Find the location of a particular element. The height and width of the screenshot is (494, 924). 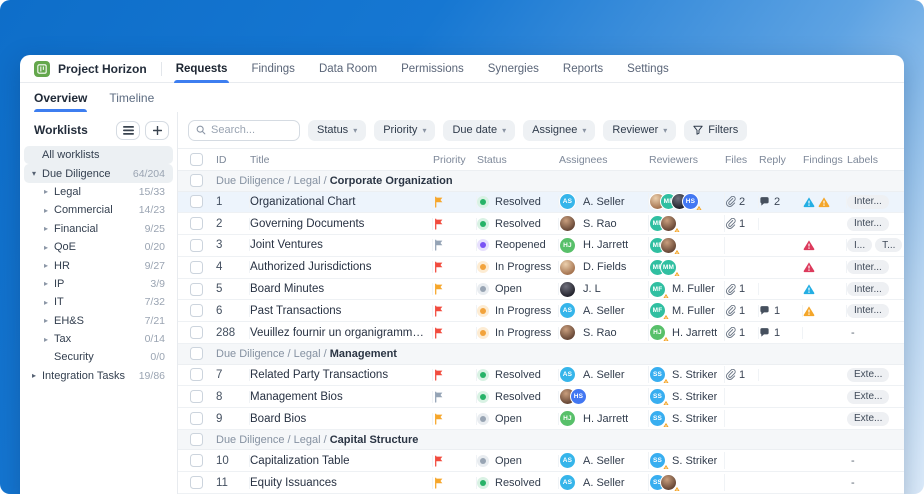

request-title: Authorized Jurisdictions is located at coordinates (341, 267).